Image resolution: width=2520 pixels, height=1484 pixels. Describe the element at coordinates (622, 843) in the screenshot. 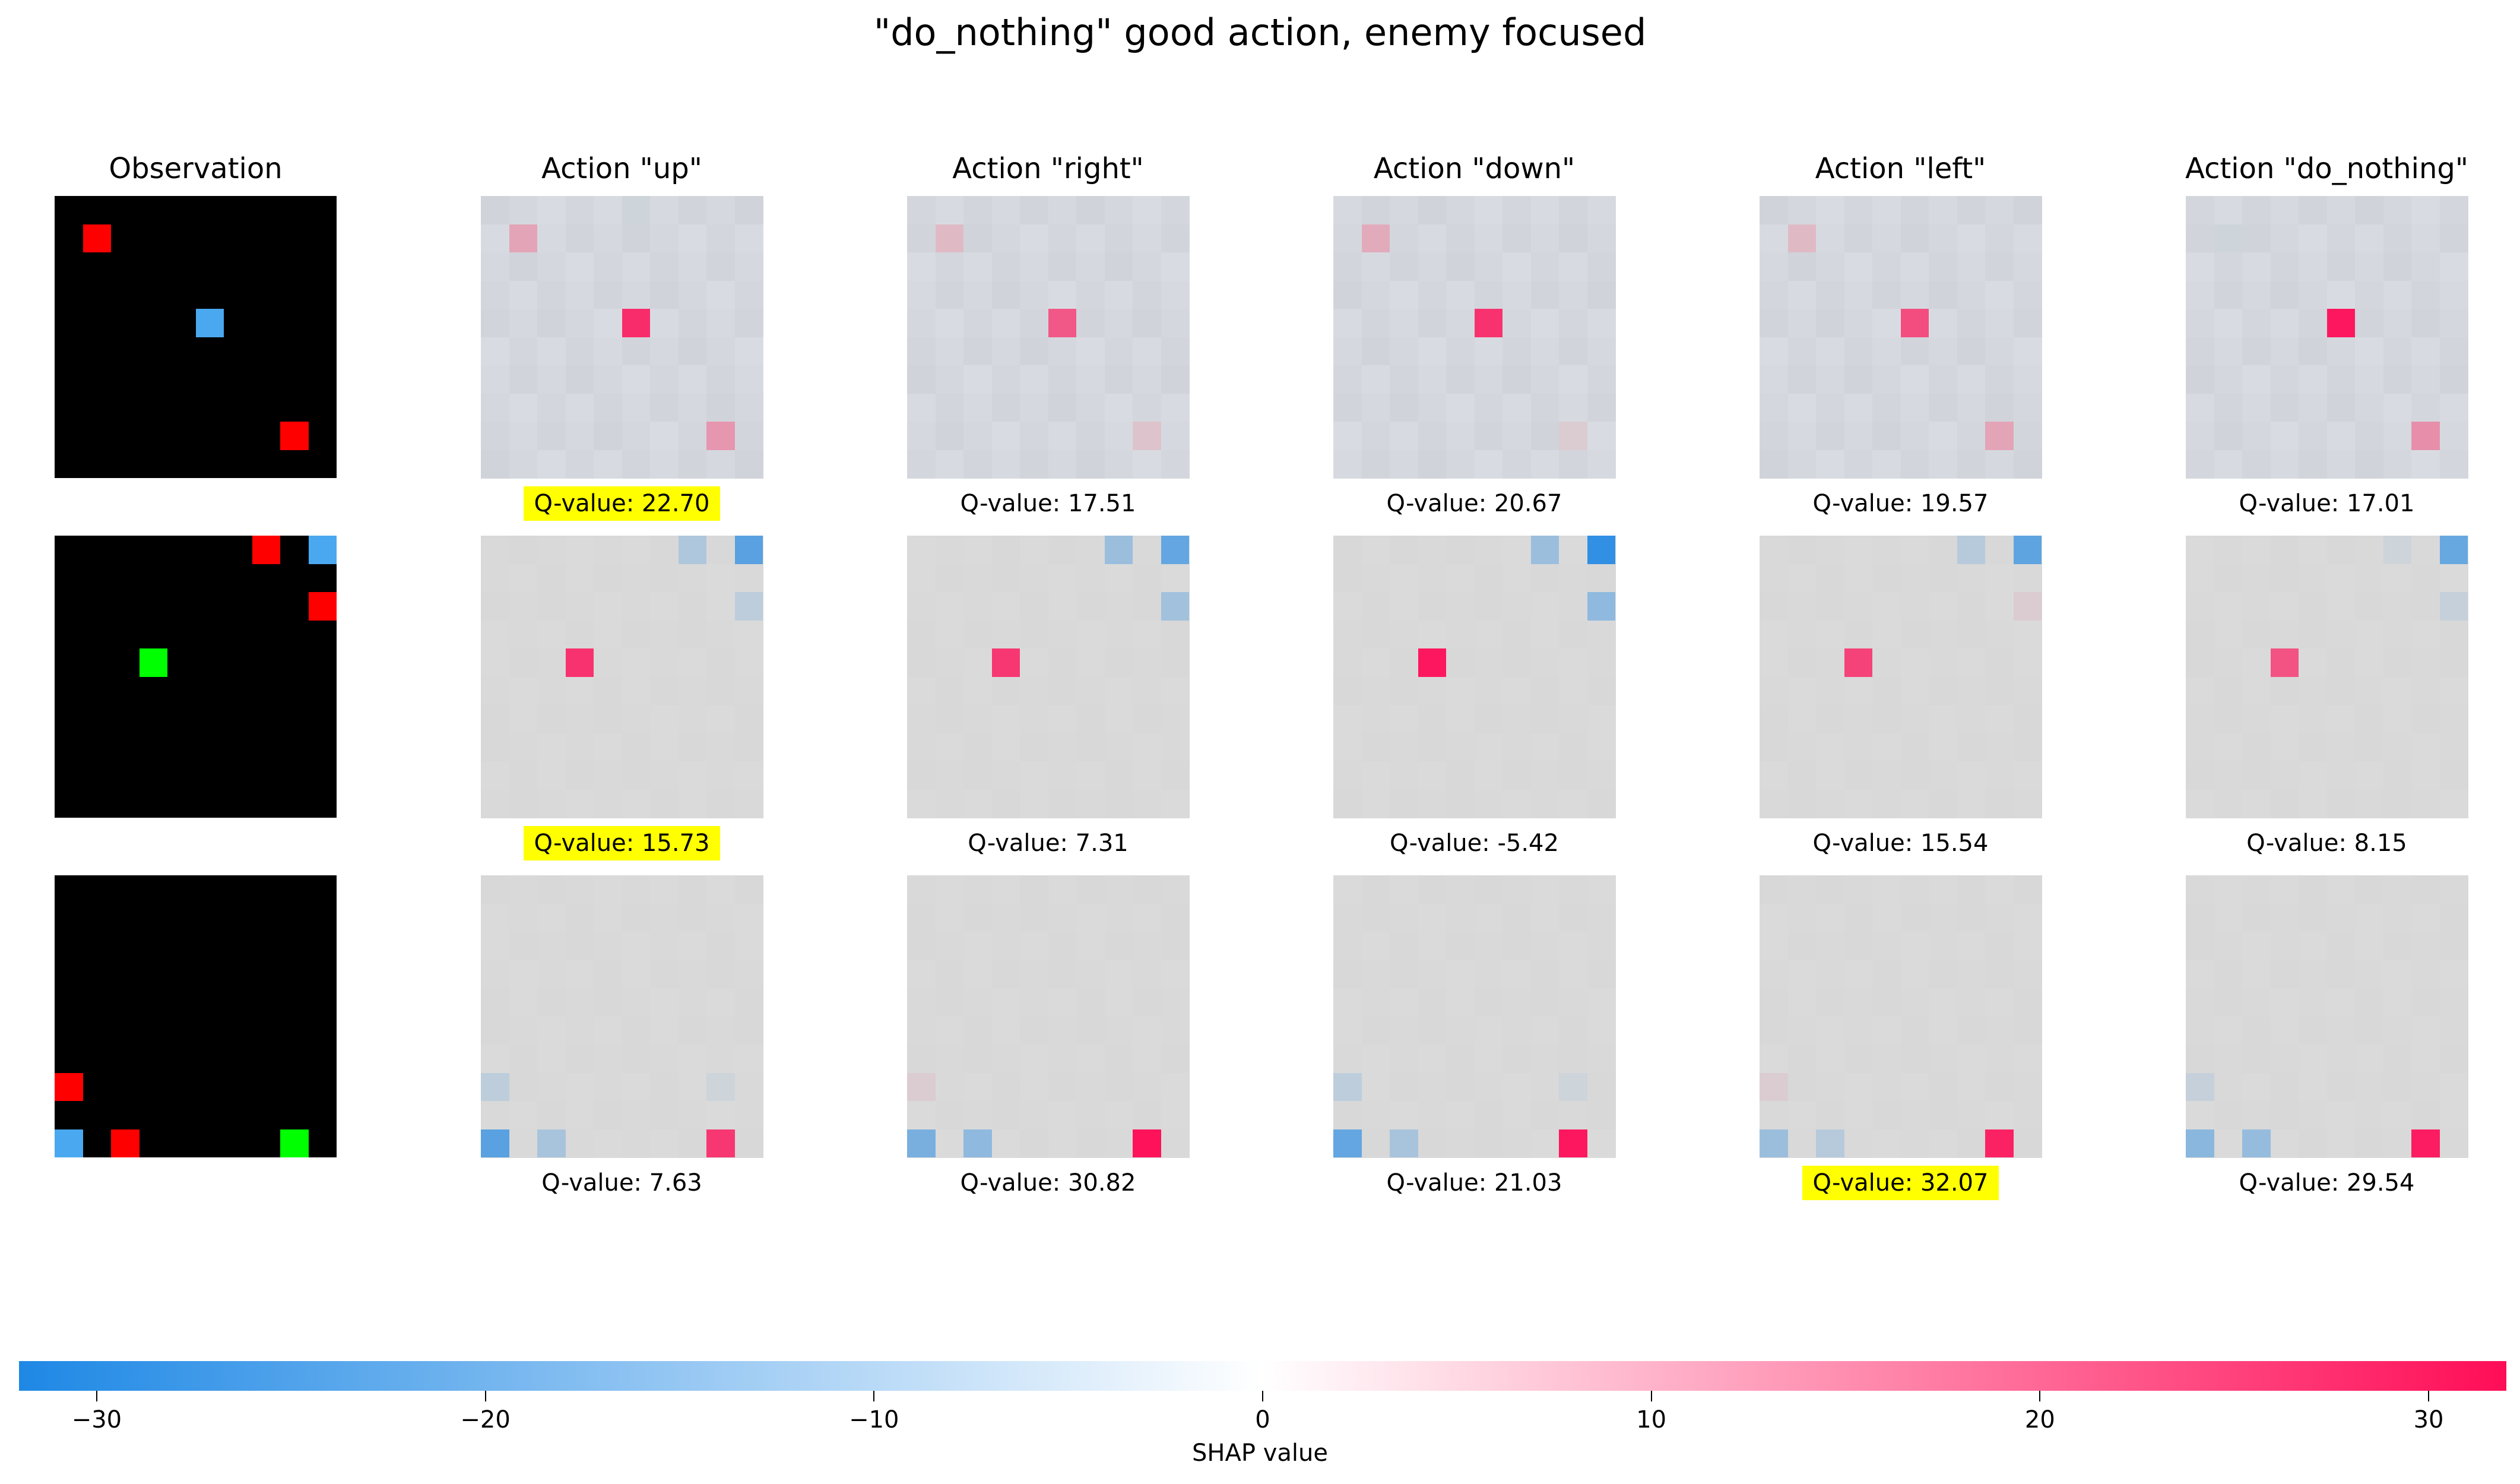

I see `q-value-text: Q-value: 15.73` at that location.